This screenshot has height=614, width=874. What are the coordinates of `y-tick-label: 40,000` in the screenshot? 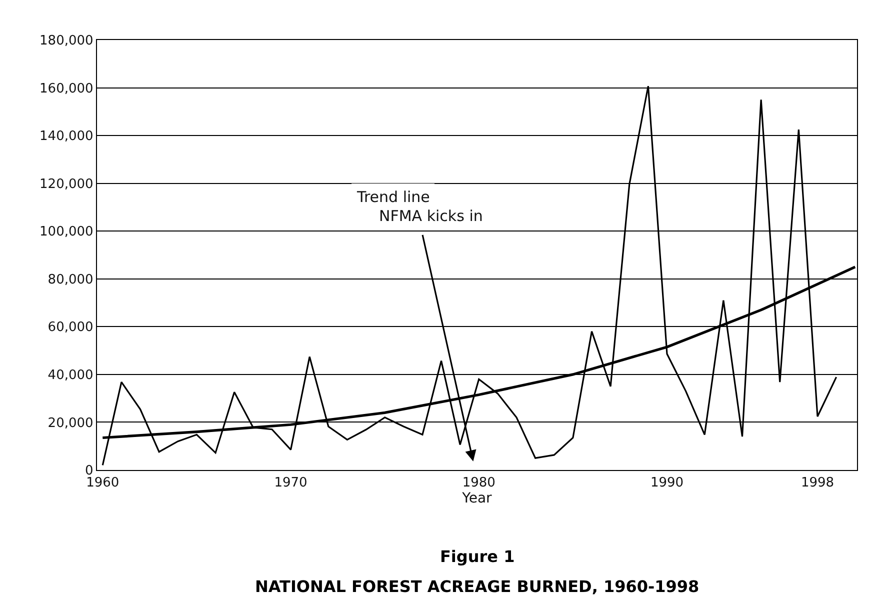 It's located at (71, 375).